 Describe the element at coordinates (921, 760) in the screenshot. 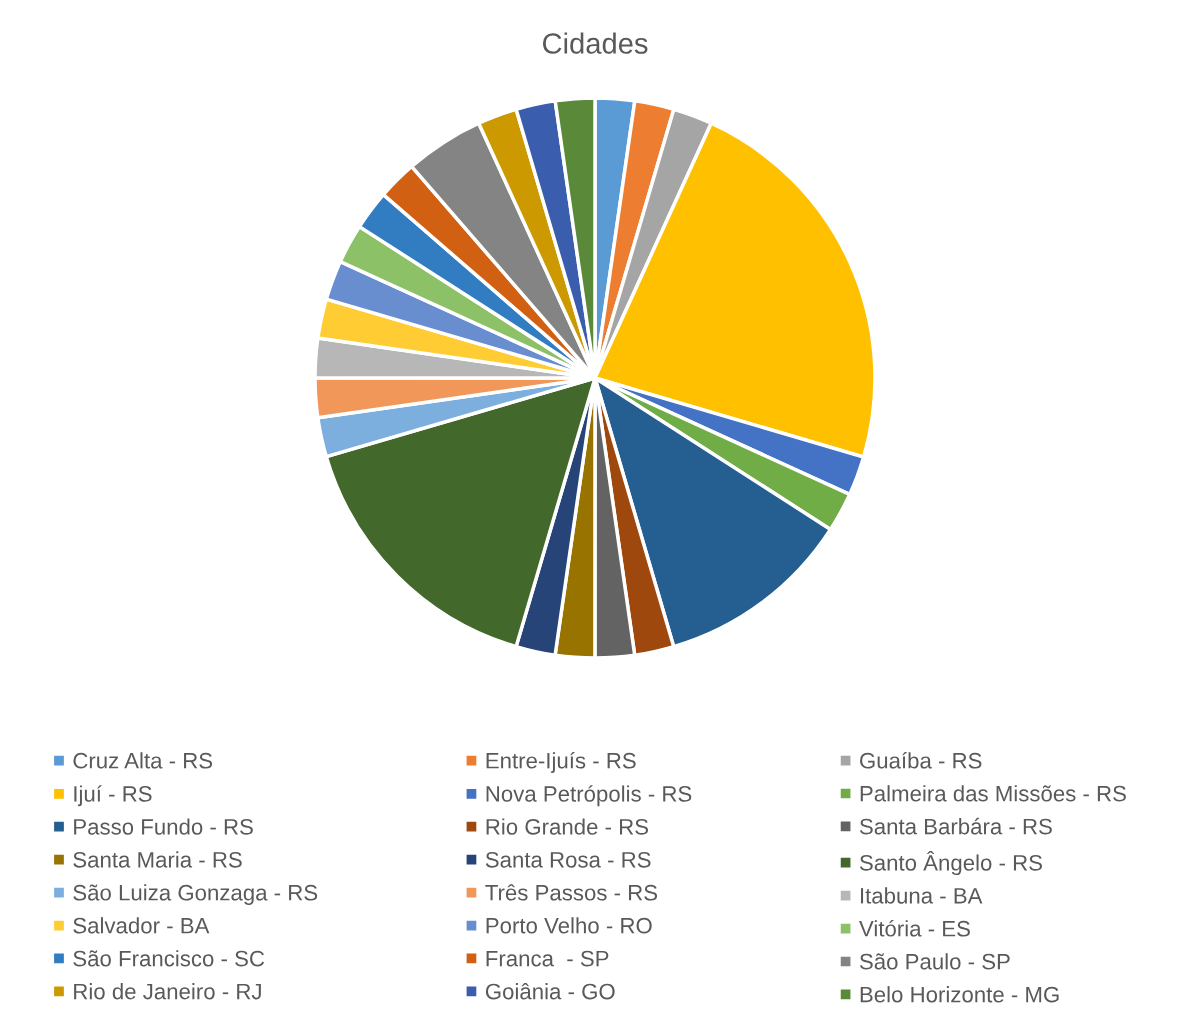

I see `legend-label: Guaíba - RS` at that location.